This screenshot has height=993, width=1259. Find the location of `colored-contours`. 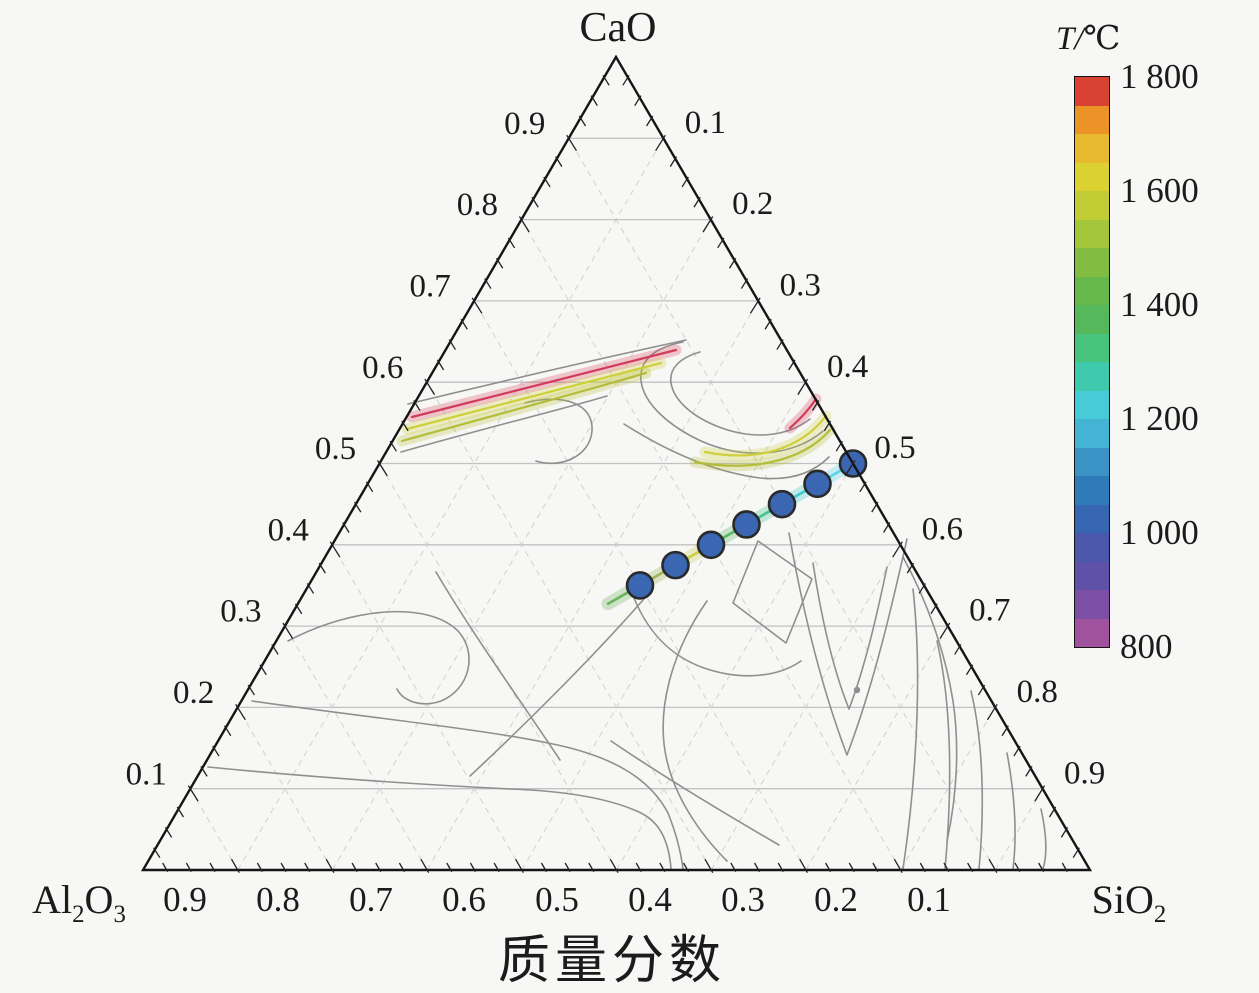

colored-contours is located at coordinates (616, 408).